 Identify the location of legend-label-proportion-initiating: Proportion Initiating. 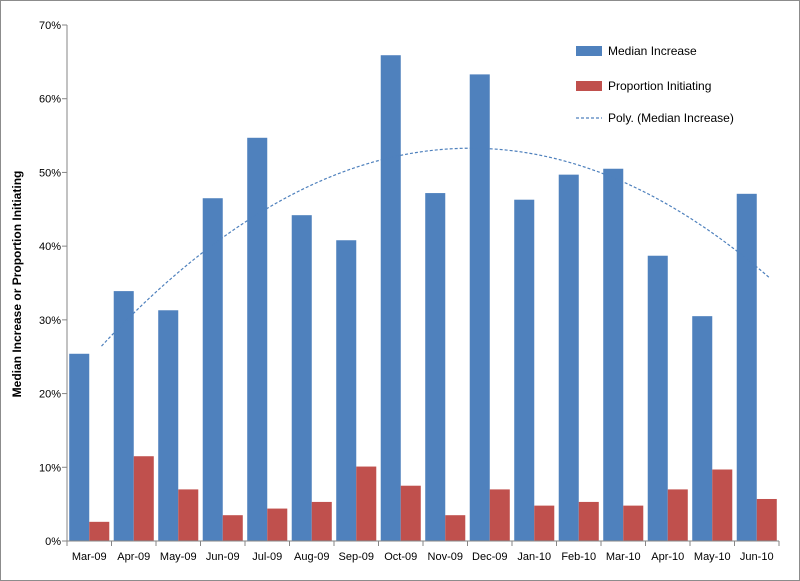
(659, 86).